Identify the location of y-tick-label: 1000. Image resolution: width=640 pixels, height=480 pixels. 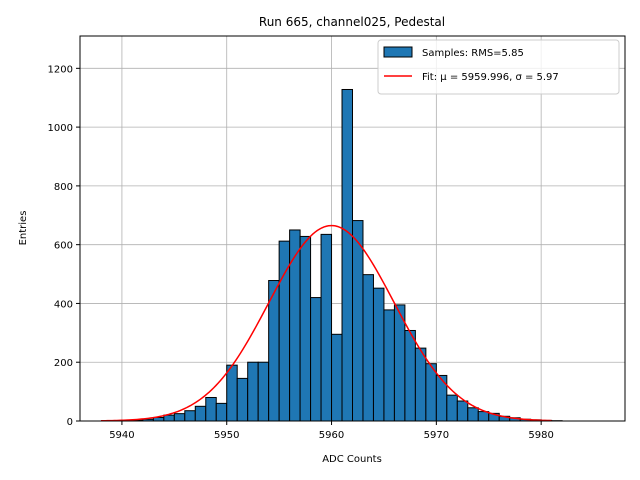
(60, 128).